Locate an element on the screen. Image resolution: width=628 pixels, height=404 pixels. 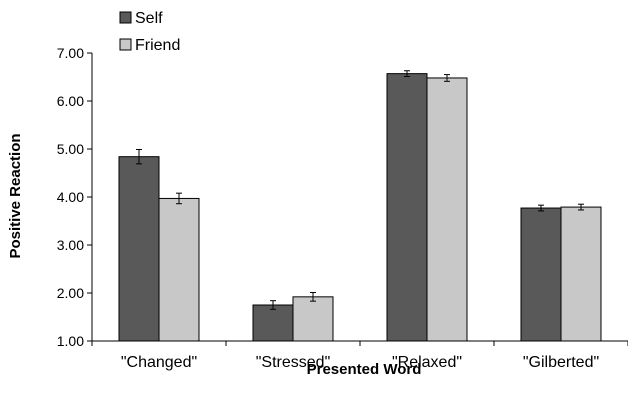
legend-swatch-friend is located at coordinates (125, 44).